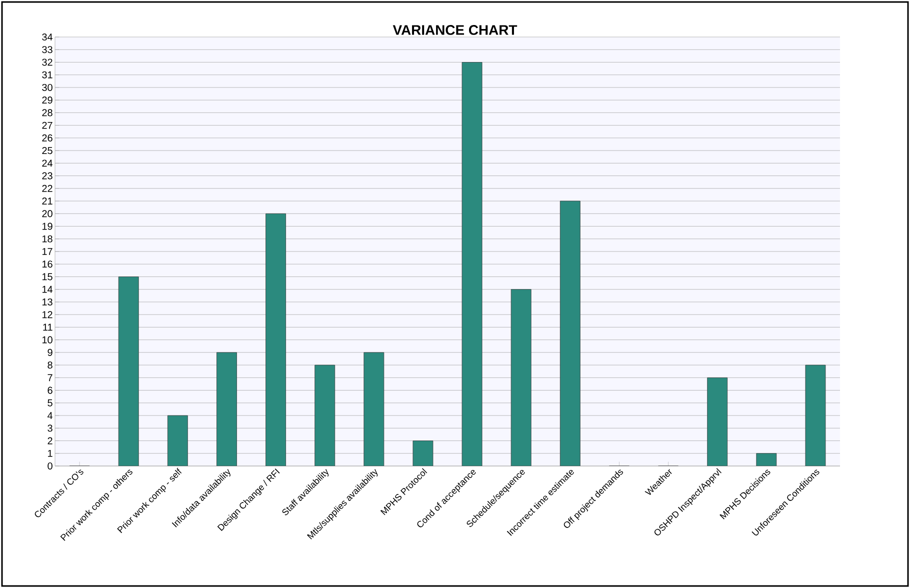  I want to click on y-tick-label: 21, so click(47, 201).